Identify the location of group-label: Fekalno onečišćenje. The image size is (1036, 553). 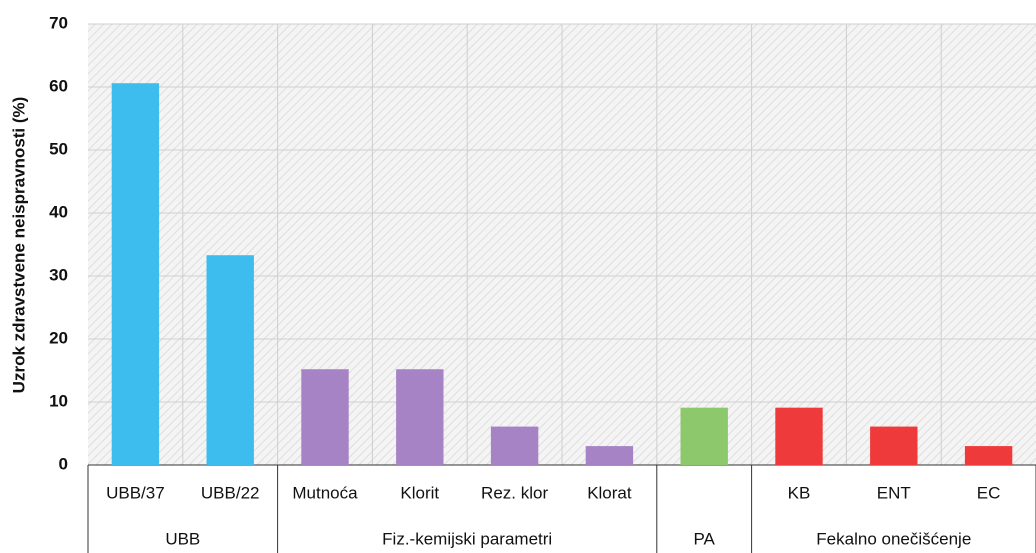
(893, 538).